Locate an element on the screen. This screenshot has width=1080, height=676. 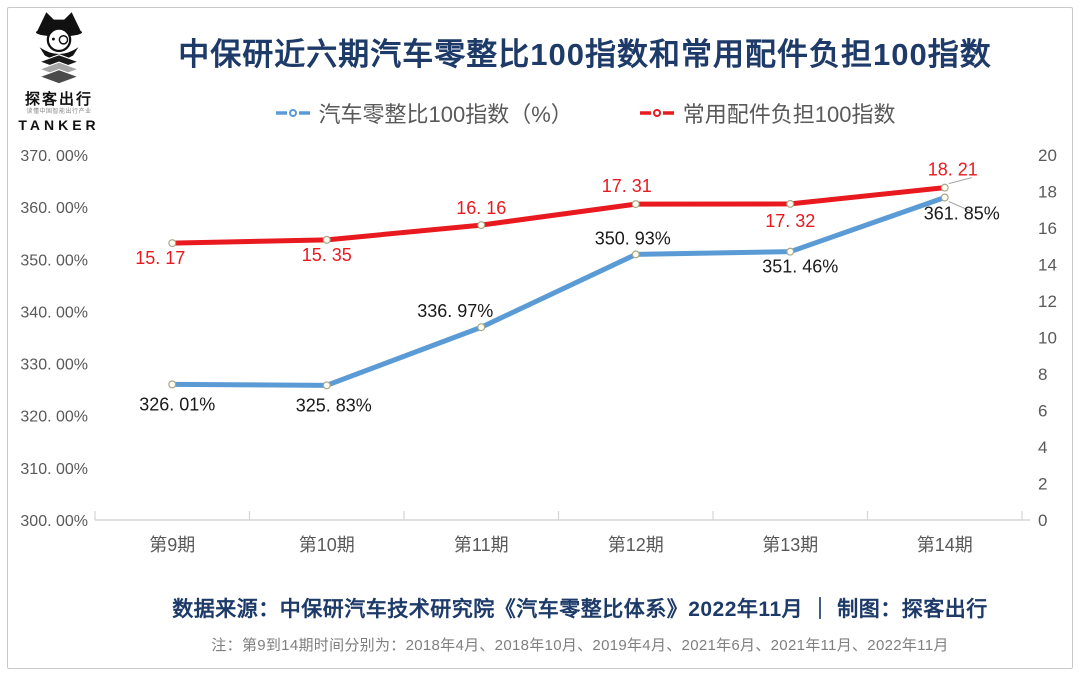
legend-label-parts-index: 汽车零整比100指数（%） is located at coordinates (445, 114).